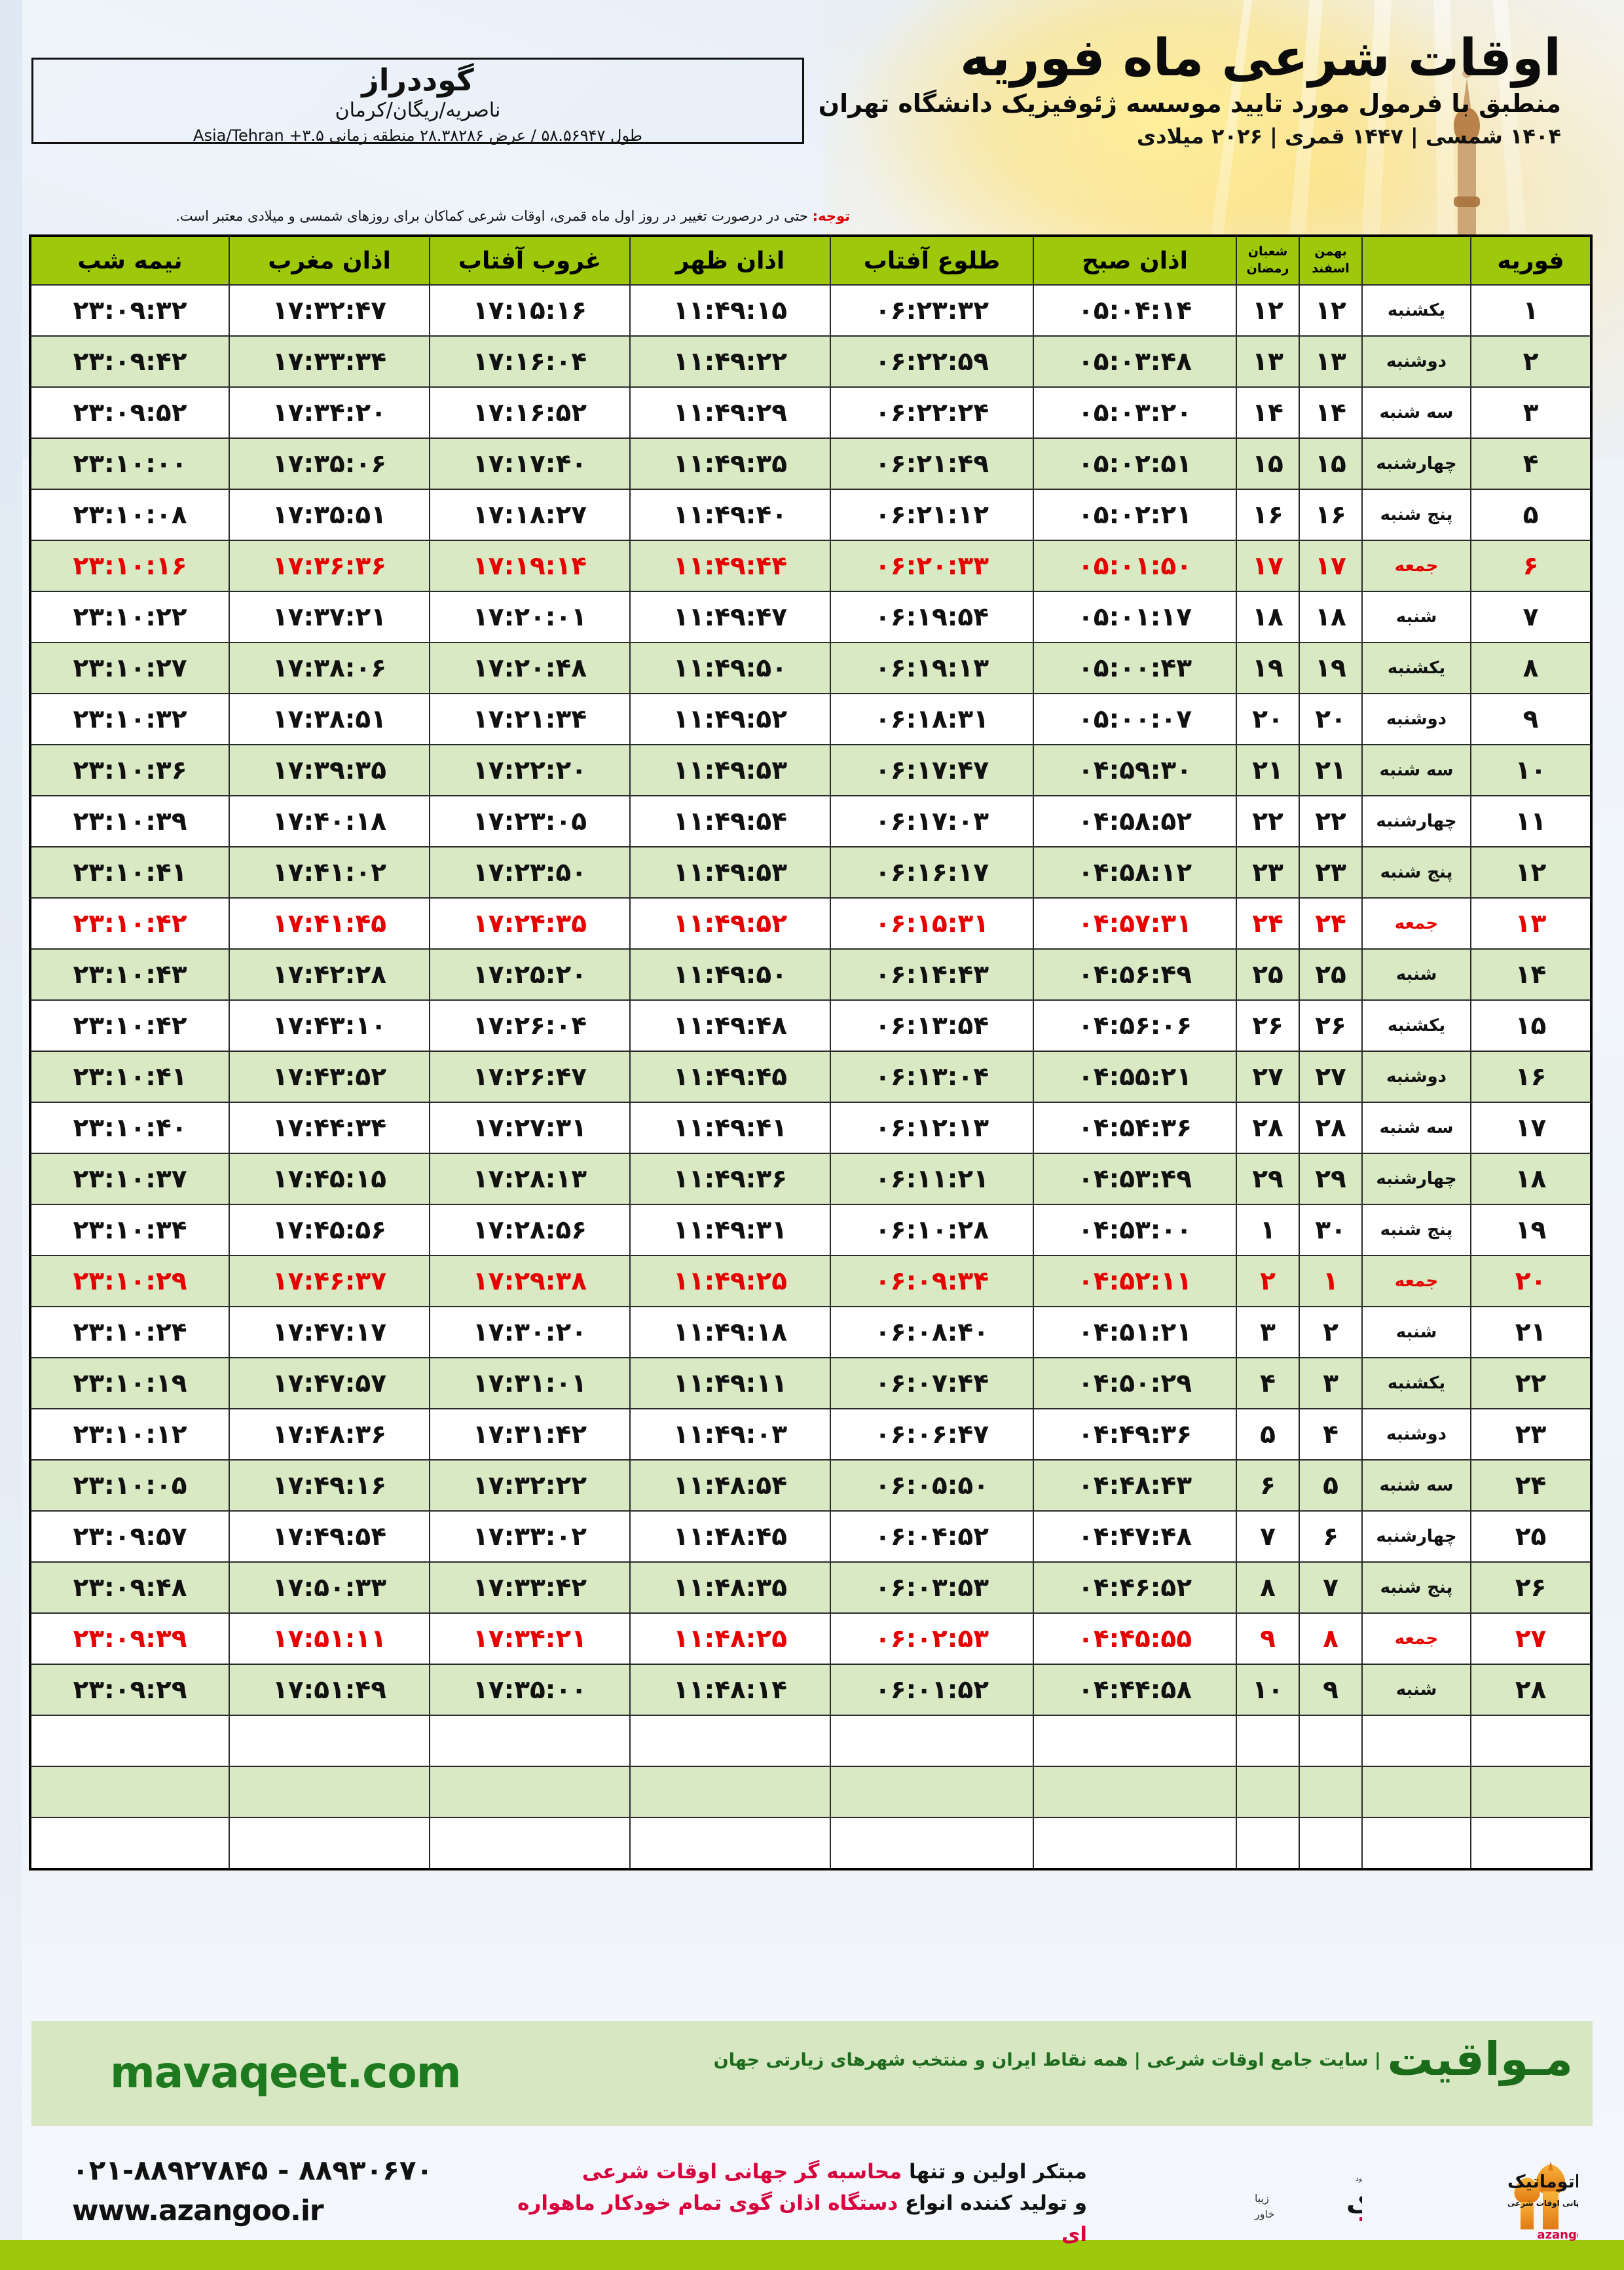 Image resolution: width=1624 pixels, height=2270 pixels. I want to click on maghrib-cell: ۱۷:۳۶:۳۶, so click(329, 566).